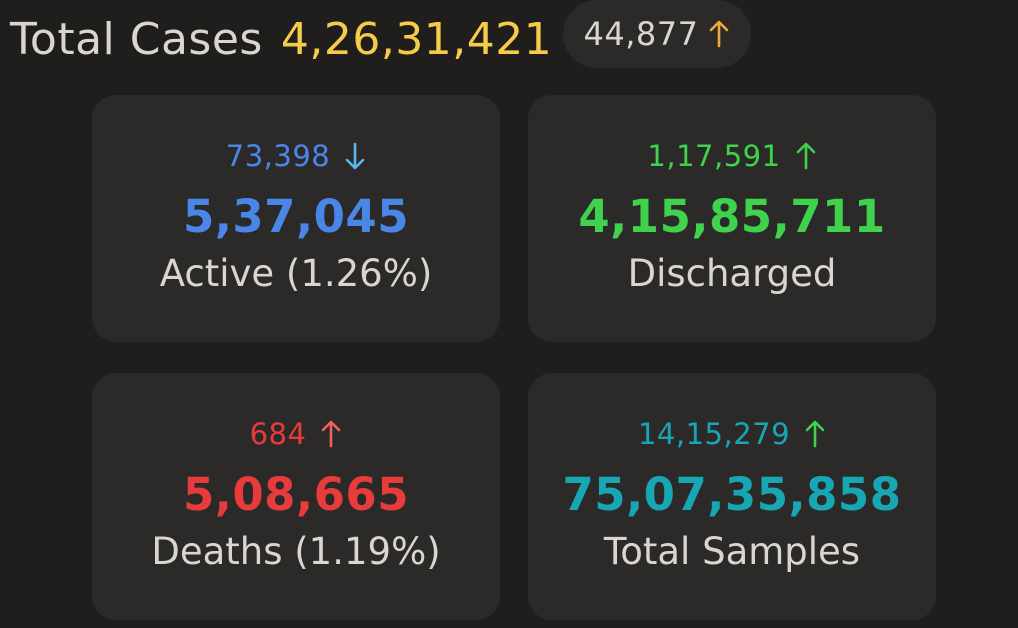  What do you see at coordinates (278, 434) in the screenshot?
I see `deaths-delta-value: 684` at bounding box center [278, 434].